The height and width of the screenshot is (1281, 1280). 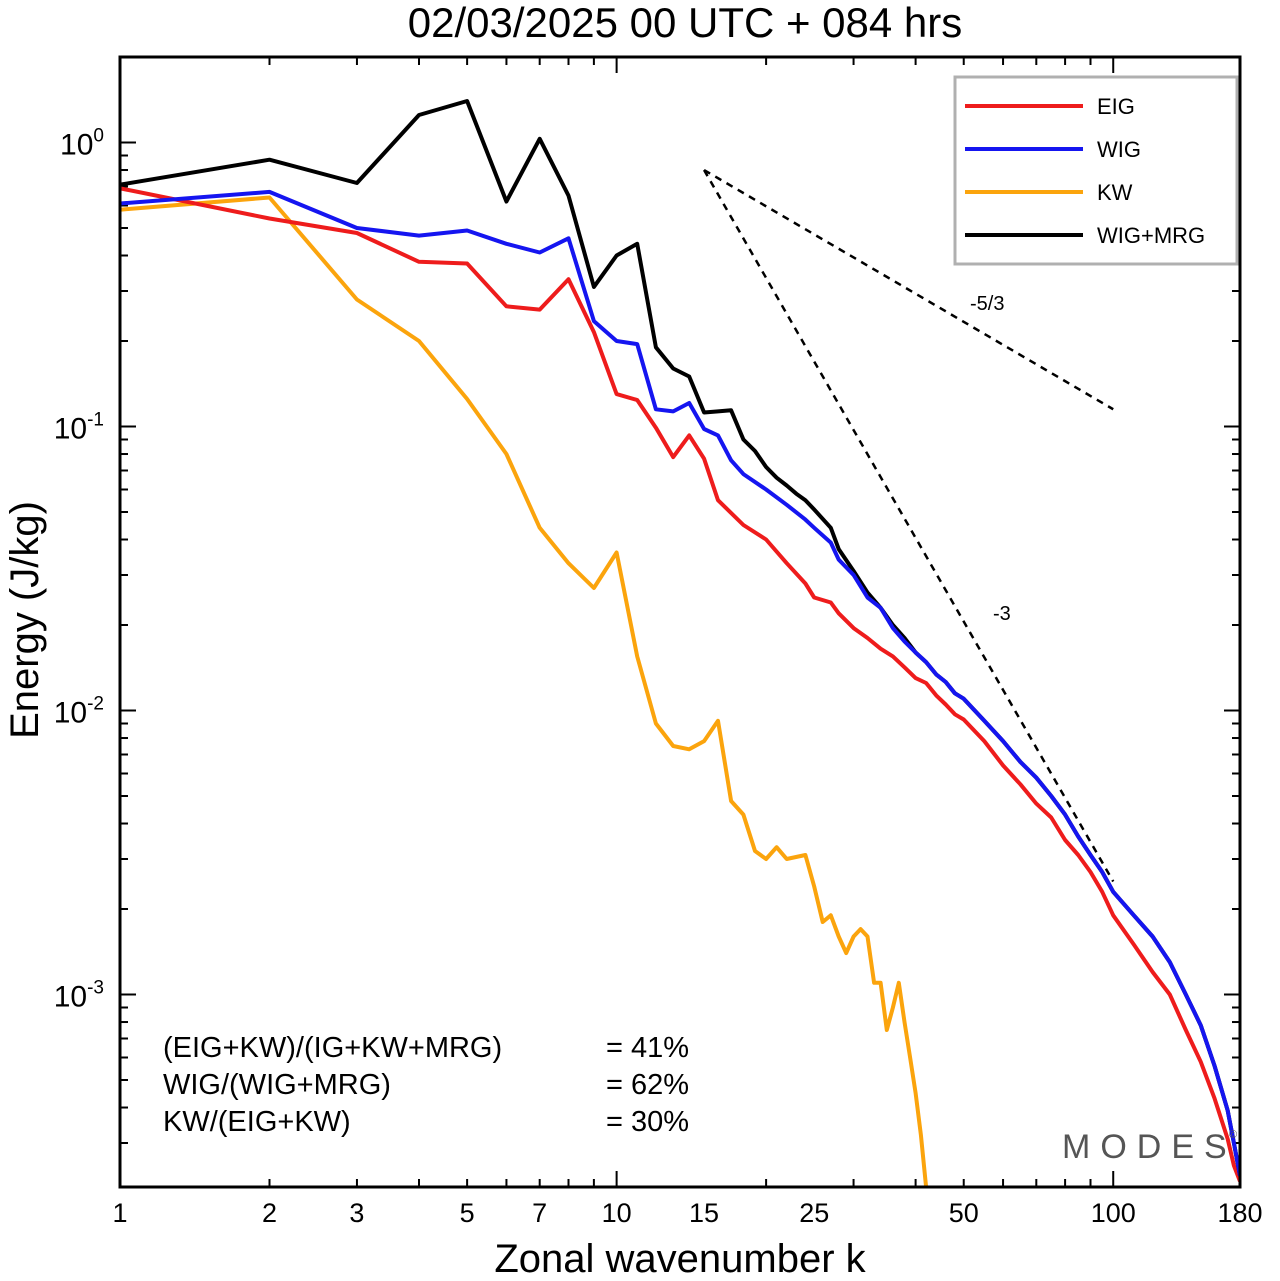 I want to click on y-tick-exponent: -2, so click(x=95, y=704).